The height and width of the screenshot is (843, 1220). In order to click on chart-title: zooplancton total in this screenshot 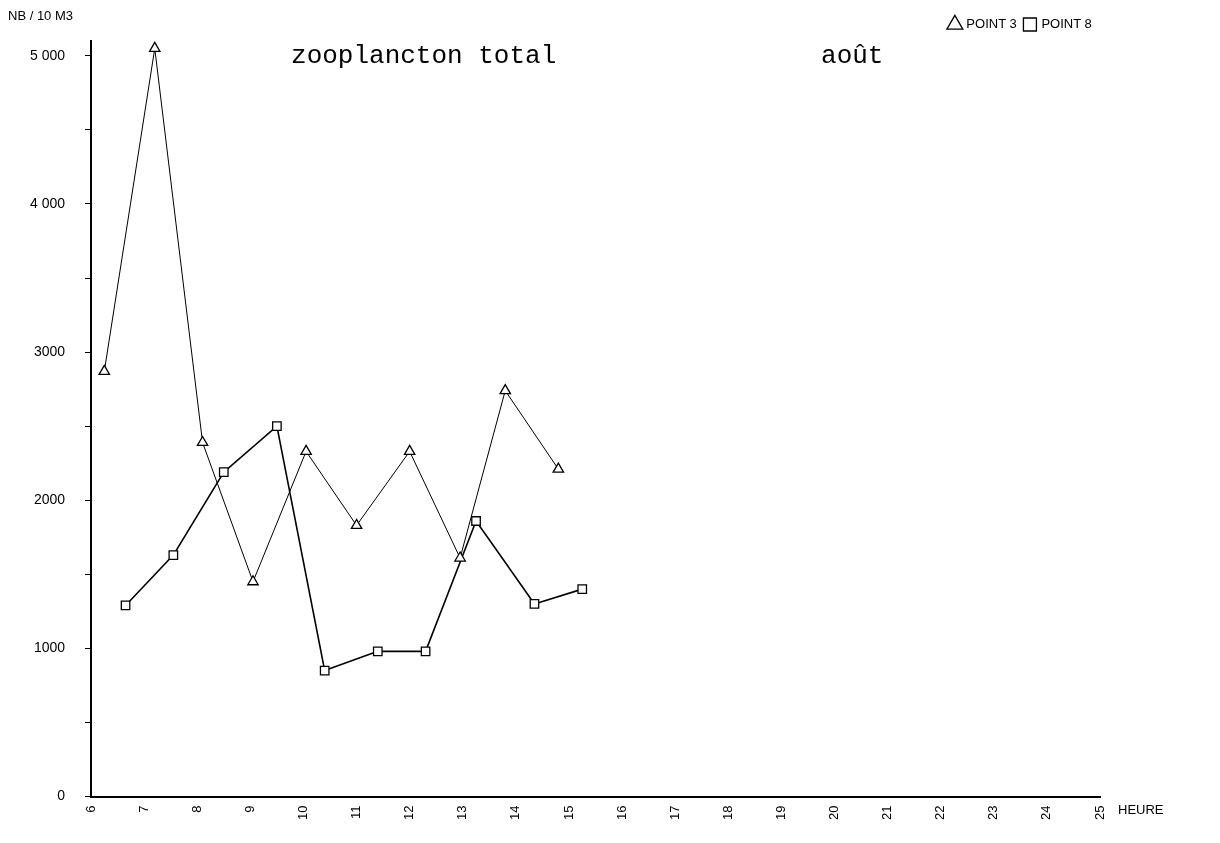, I will do `click(424, 55)`.